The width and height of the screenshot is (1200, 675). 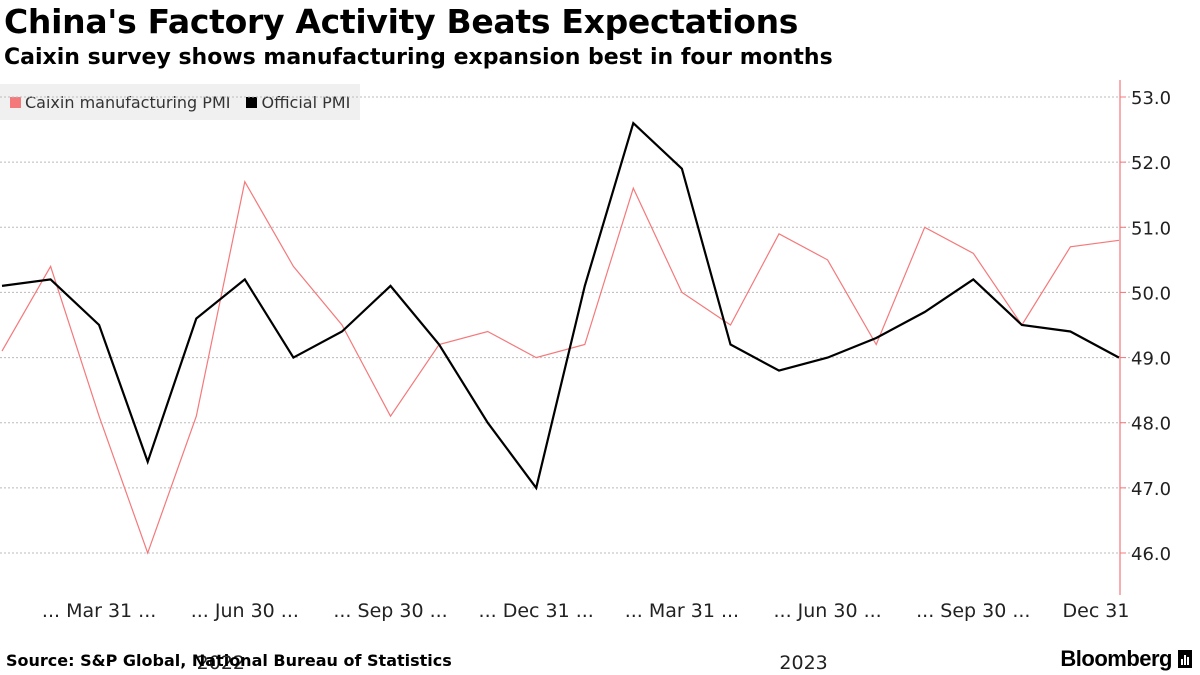 What do you see at coordinates (252, 102) in the screenshot?
I see `legend-swatch-official` at bounding box center [252, 102].